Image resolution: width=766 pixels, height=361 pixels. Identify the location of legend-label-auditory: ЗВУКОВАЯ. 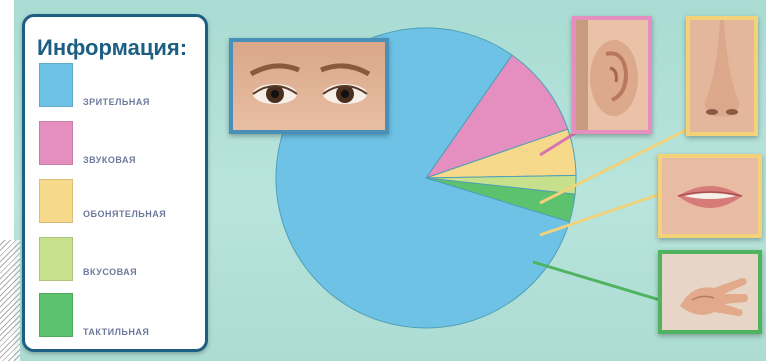
(109, 160).